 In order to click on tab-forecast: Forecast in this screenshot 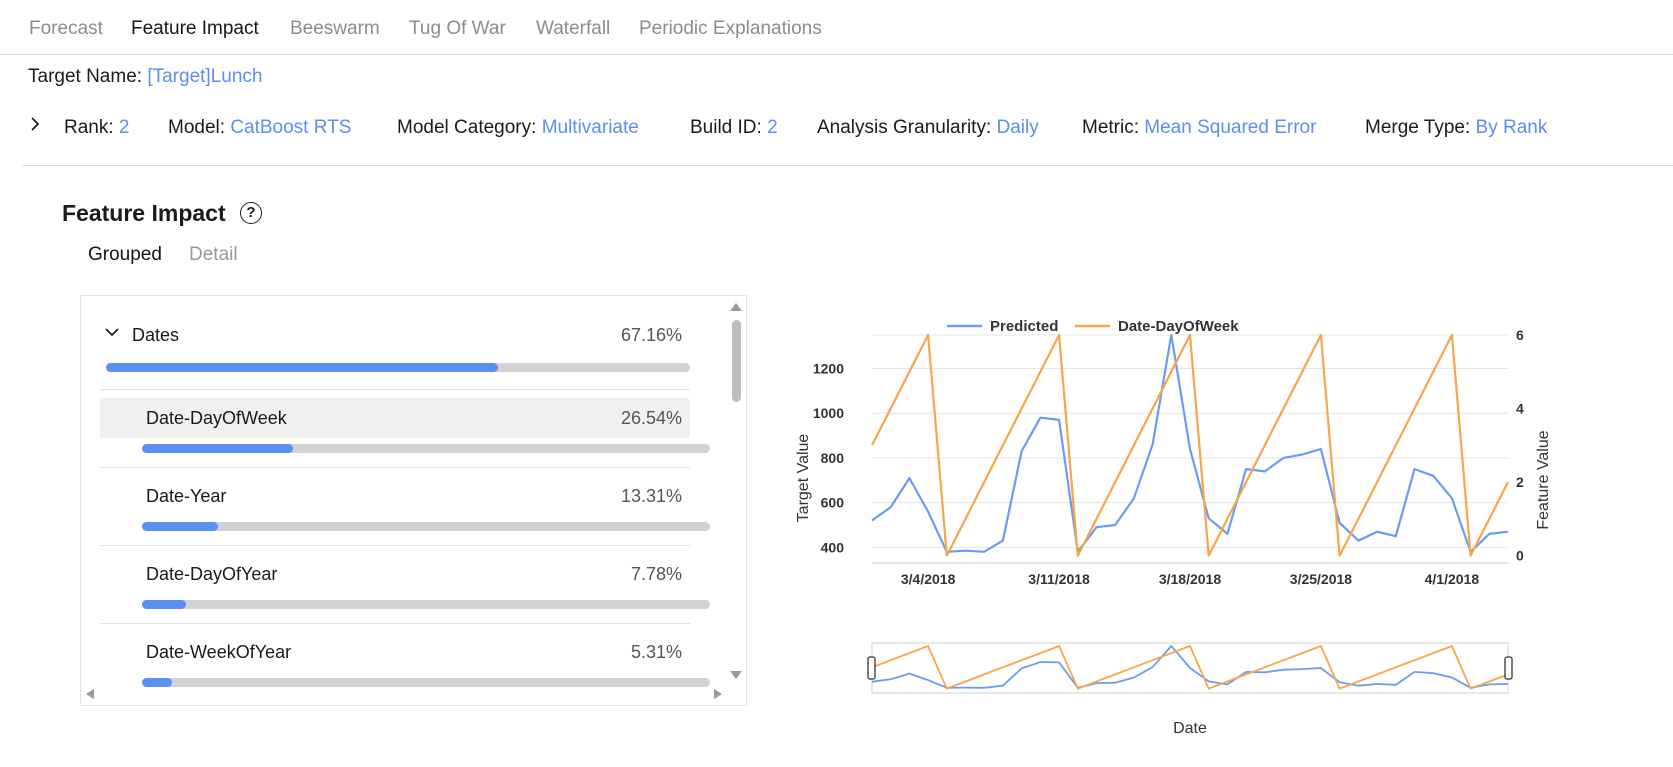, I will do `click(66, 28)`.